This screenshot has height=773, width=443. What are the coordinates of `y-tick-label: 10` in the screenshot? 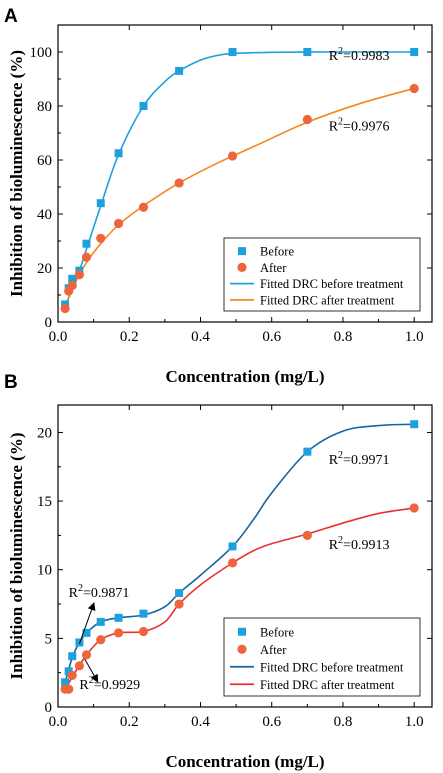 It's located at (44, 571).